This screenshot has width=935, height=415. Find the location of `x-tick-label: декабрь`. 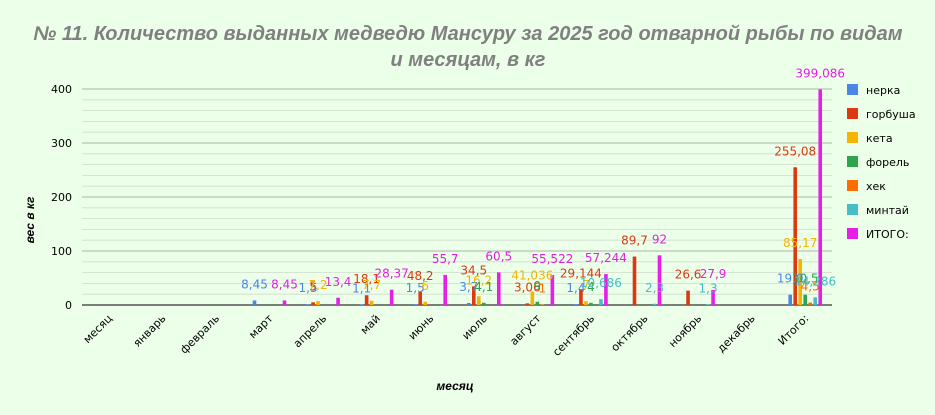

x-tick-label: декабрь is located at coordinates (736, 333).